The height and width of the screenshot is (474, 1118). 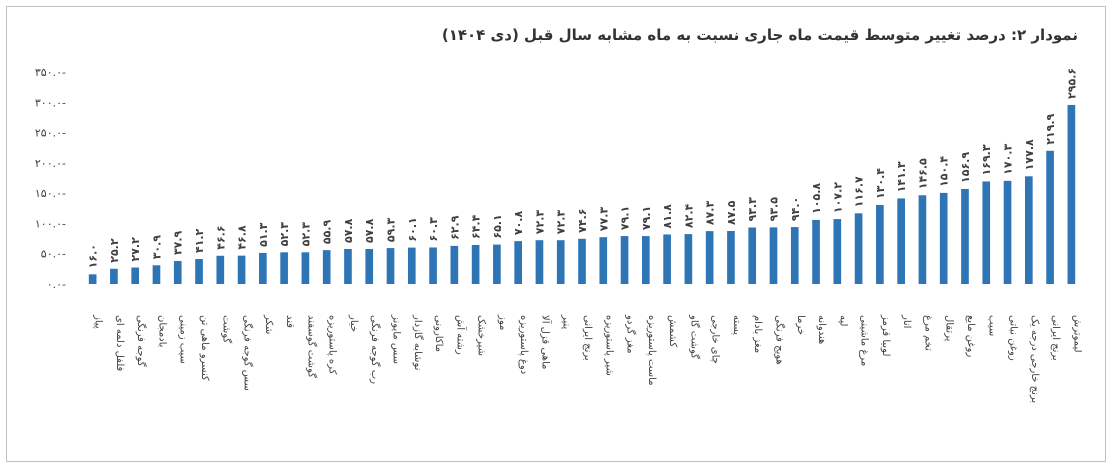 What do you see at coordinates (226, 329) in the screenshot?
I see `category-label: گوشت` at bounding box center [226, 329].